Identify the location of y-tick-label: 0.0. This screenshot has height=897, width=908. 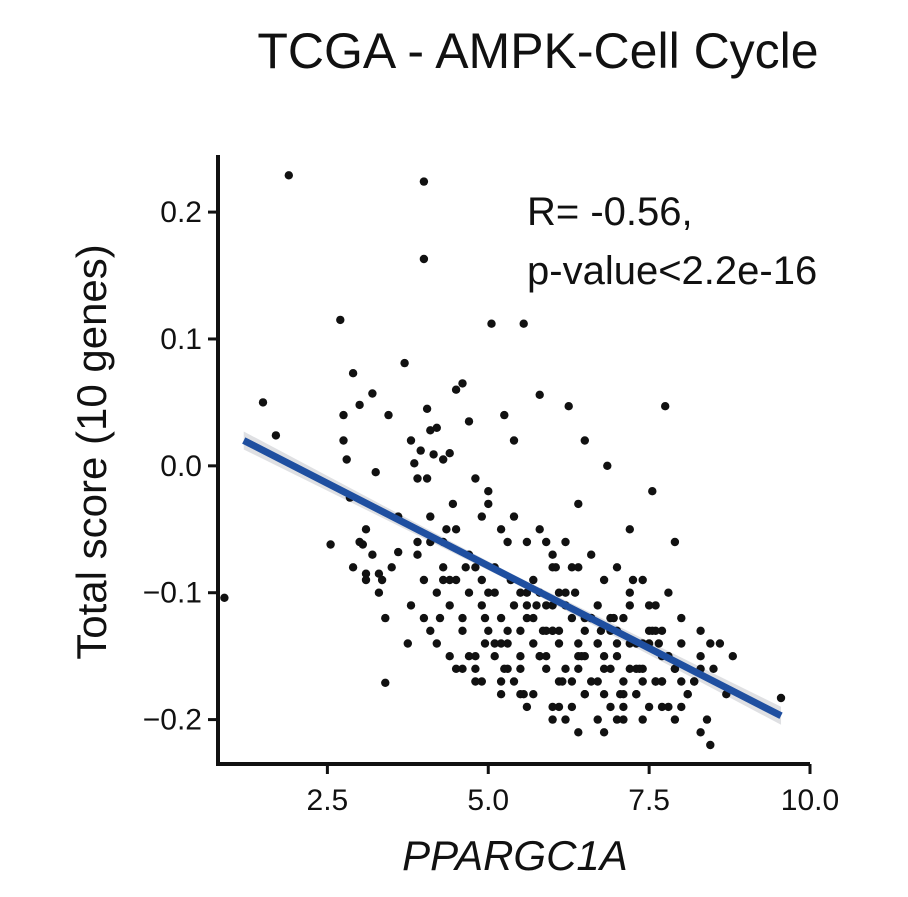
(181, 466).